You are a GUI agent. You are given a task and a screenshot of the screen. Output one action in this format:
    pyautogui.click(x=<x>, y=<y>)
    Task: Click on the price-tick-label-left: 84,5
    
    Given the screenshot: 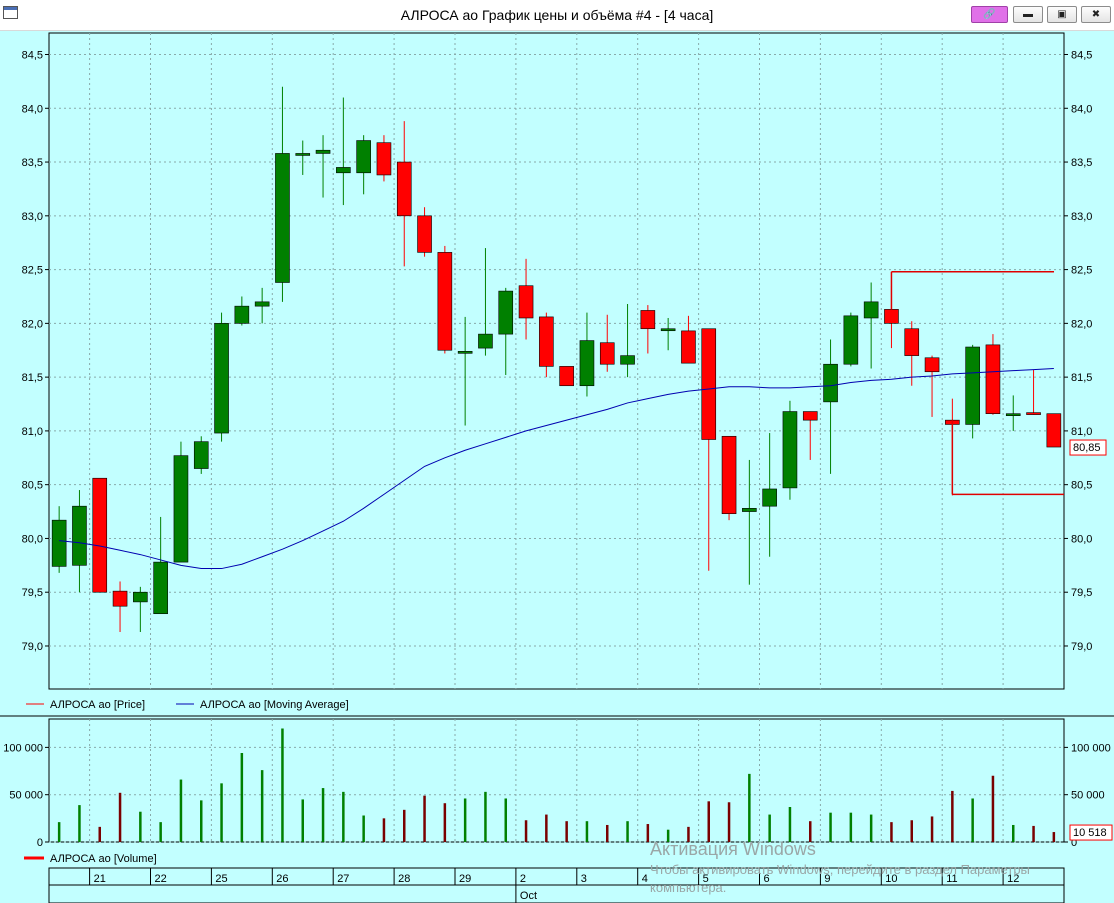 What is the action you would take?
    pyautogui.click(x=32, y=56)
    